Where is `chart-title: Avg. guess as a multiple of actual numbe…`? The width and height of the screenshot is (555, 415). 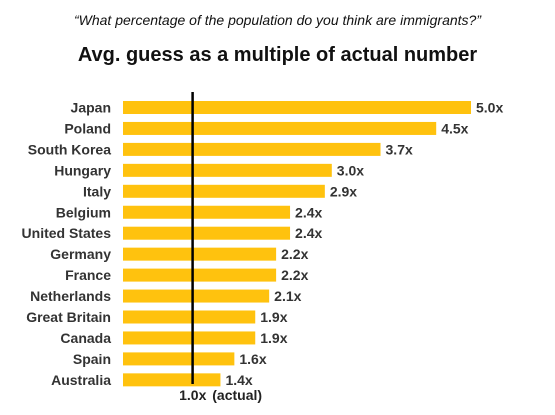
chart-title: Avg. guess as a multiple of actual numbe… is located at coordinates (277, 55).